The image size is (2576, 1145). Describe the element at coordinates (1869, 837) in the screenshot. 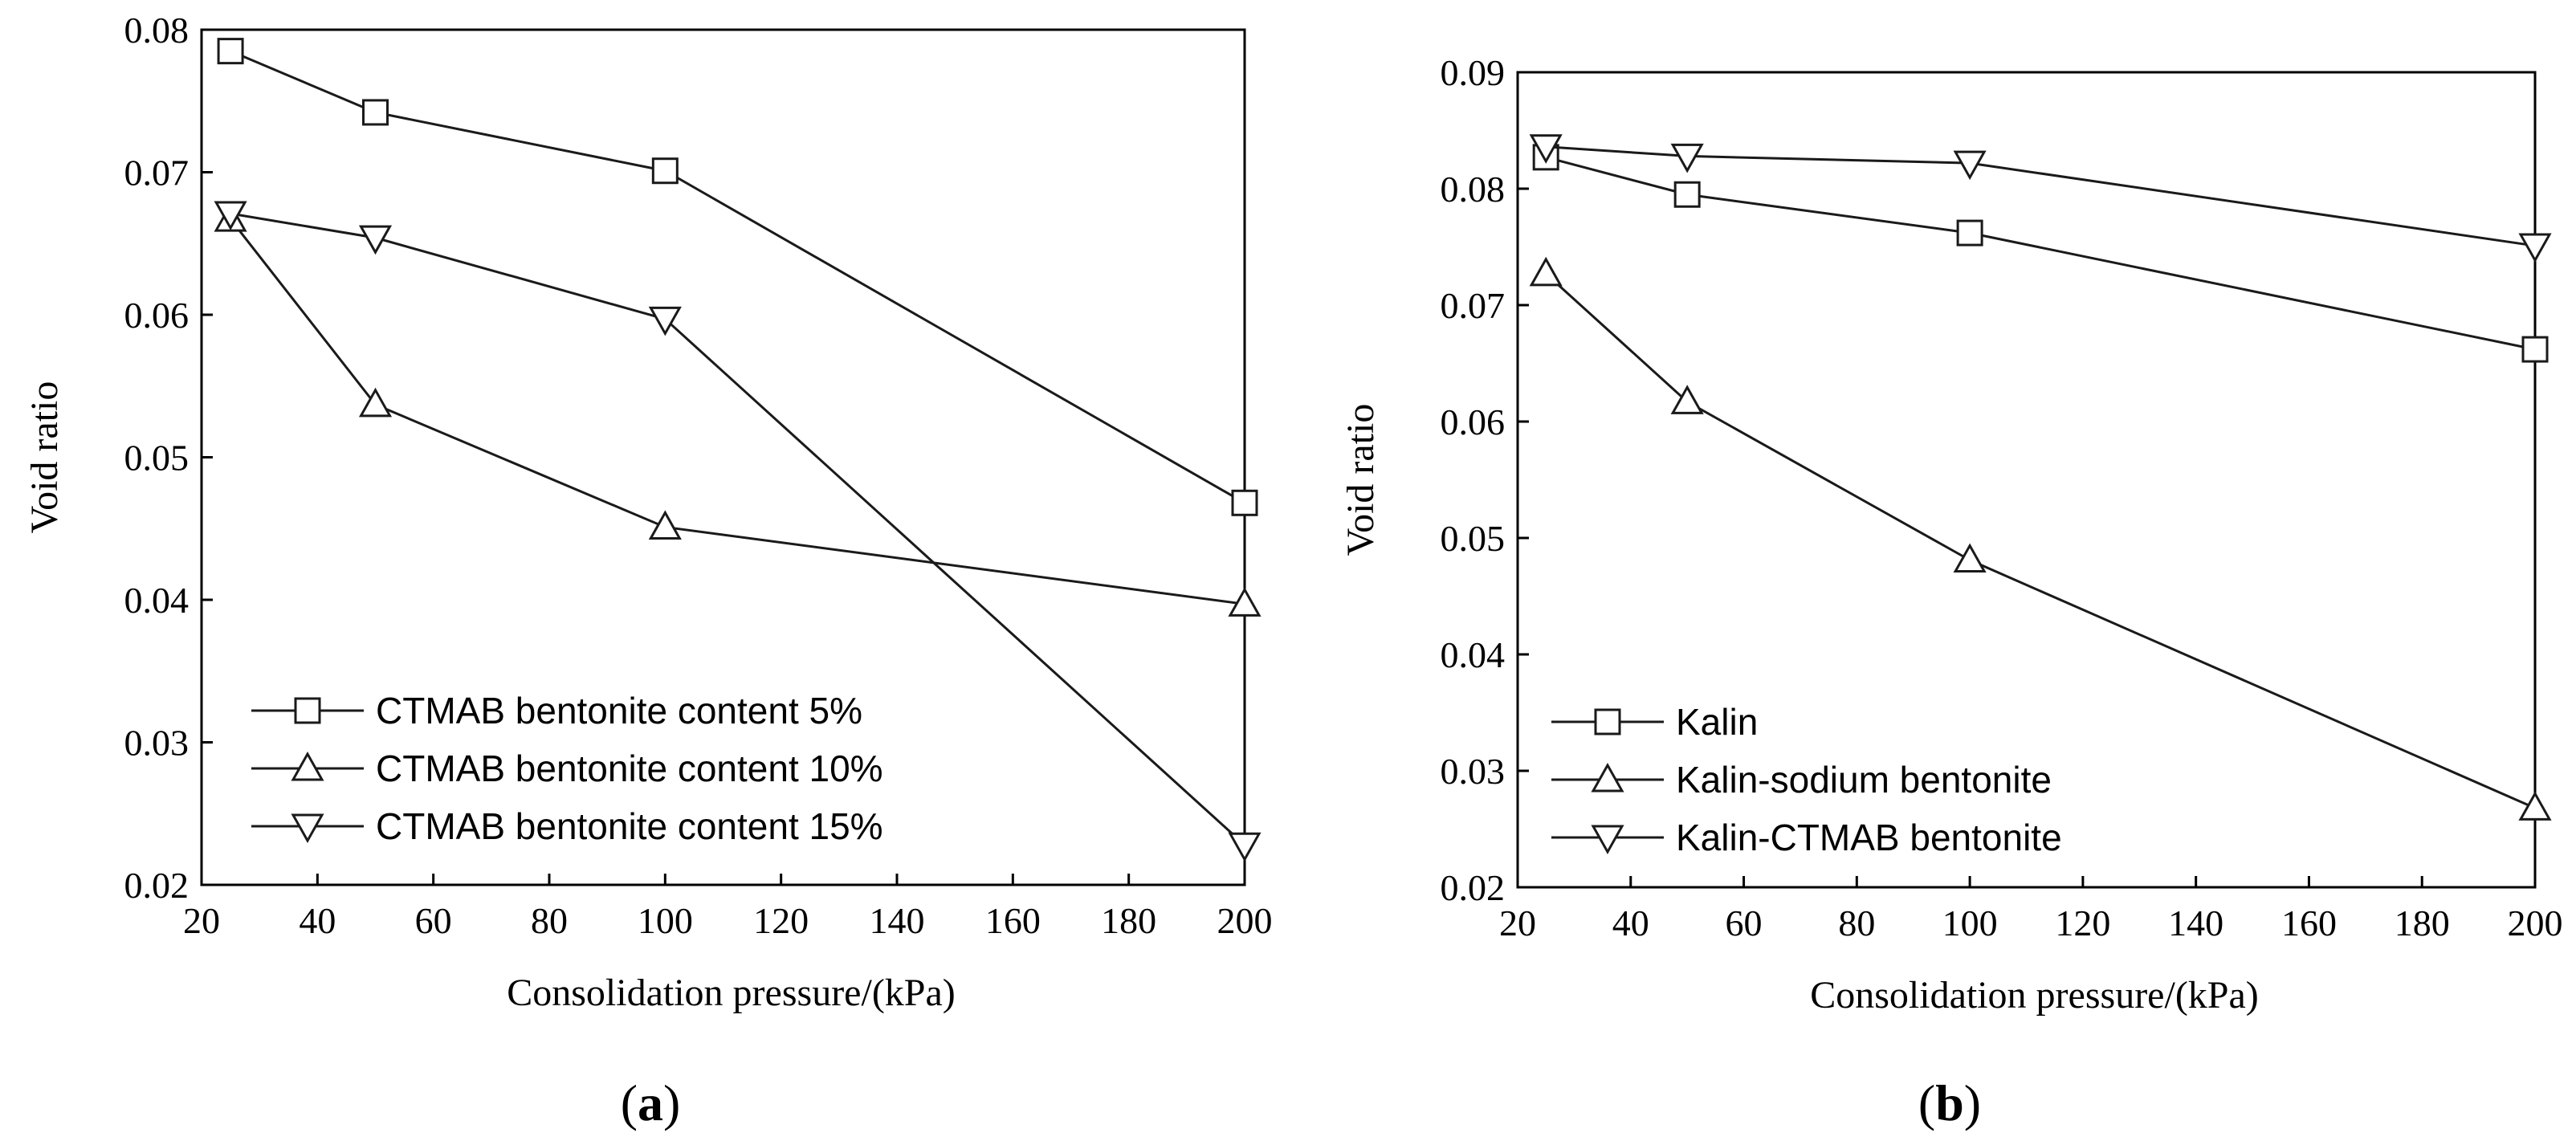

I see `legend-label: Kalin-CTMAB bentonite` at that location.